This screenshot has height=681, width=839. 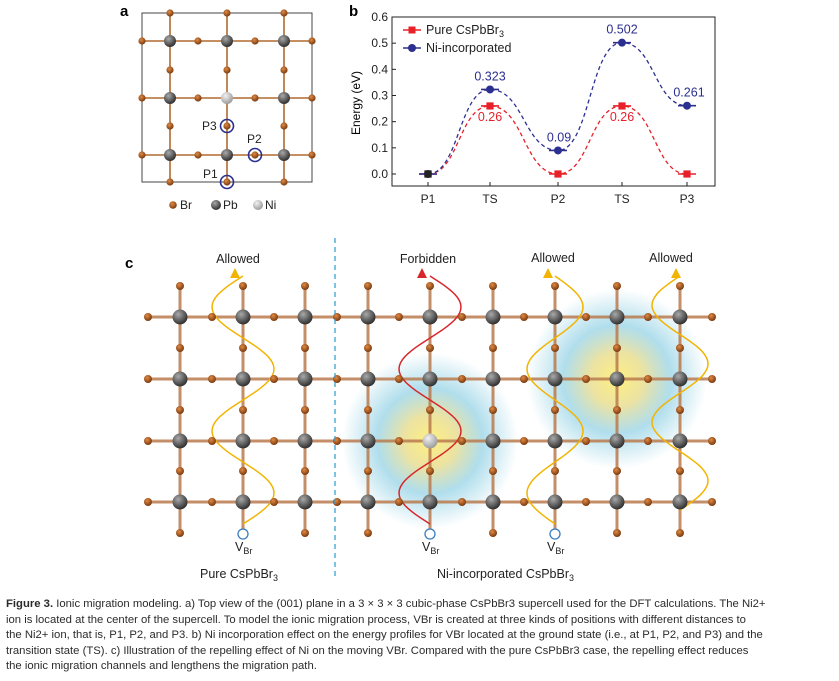 What do you see at coordinates (622, 117) in the screenshot?
I see `series-0-data-label-3: 0.26` at bounding box center [622, 117].